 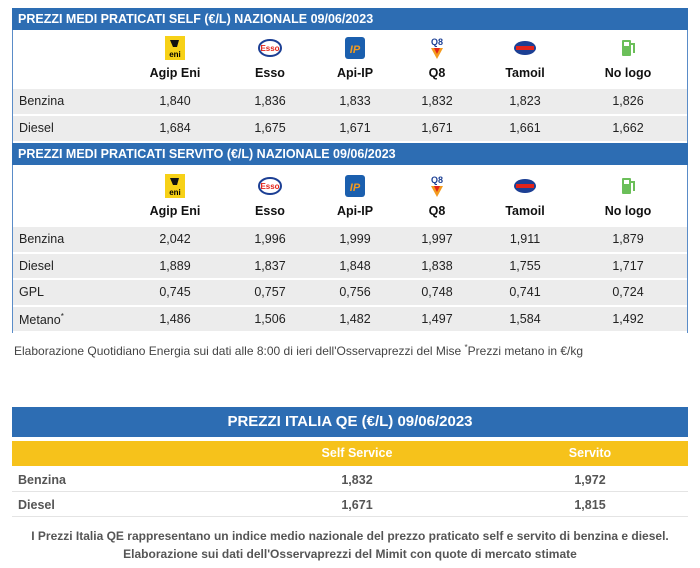 What do you see at coordinates (270, 265) in the screenshot?
I see `price: 1,837` at bounding box center [270, 265].